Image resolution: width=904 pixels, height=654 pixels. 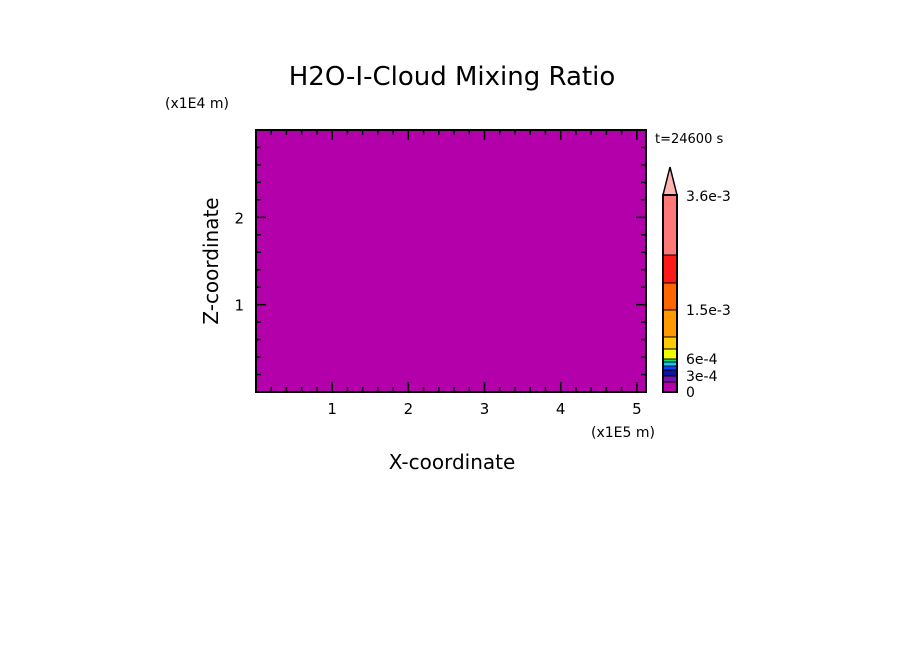 What do you see at coordinates (637, 409) in the screenshot?
I see `x-tick-label: 5` at bounding box center [637, 409].